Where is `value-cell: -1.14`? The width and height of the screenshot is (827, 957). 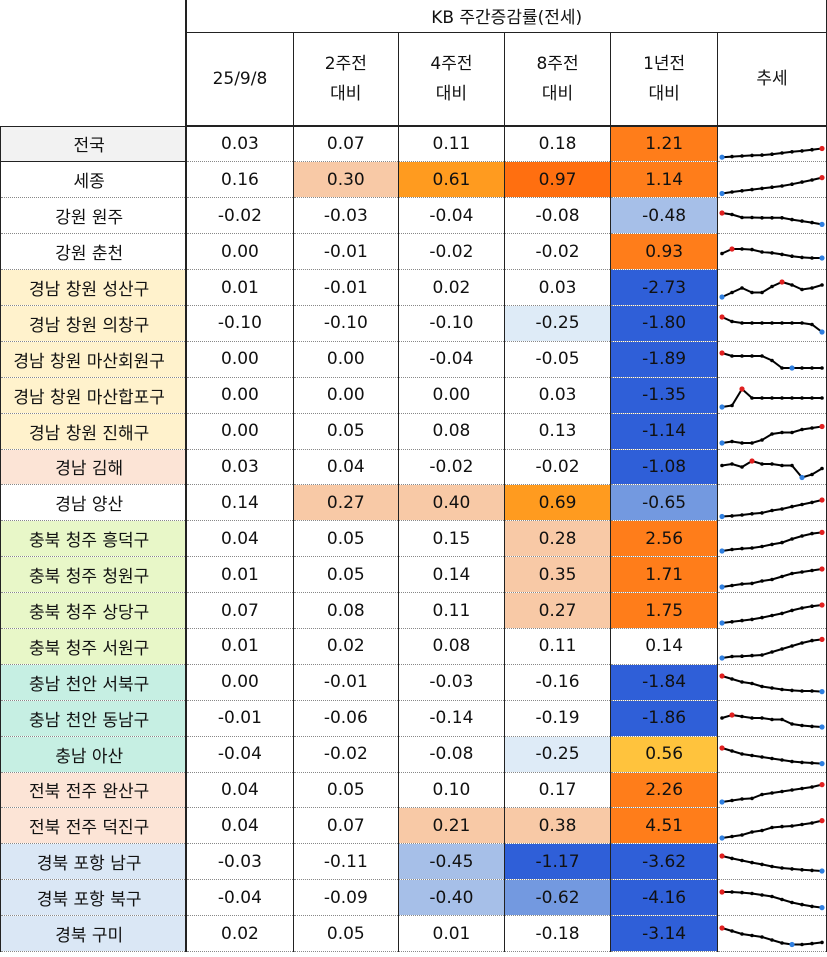
value-cell: -1.14 is located at coordinates (664, 431).